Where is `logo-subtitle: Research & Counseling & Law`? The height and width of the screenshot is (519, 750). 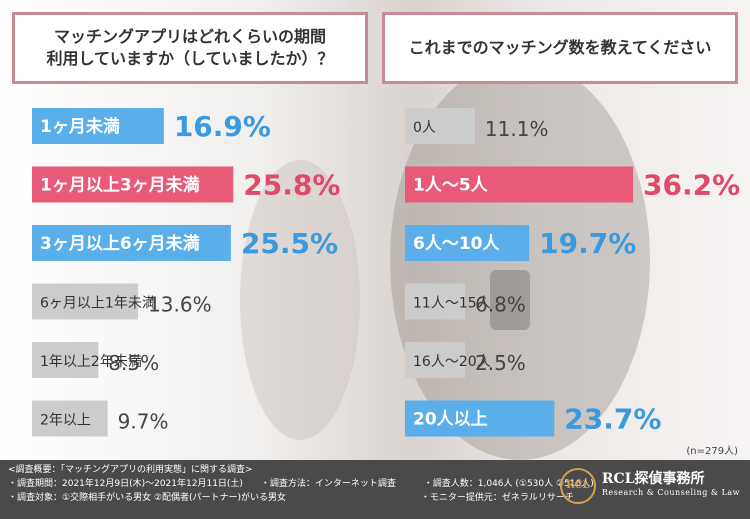 logo-subtitle: Research & Counseling & Law is located at coordinates (670, 492).